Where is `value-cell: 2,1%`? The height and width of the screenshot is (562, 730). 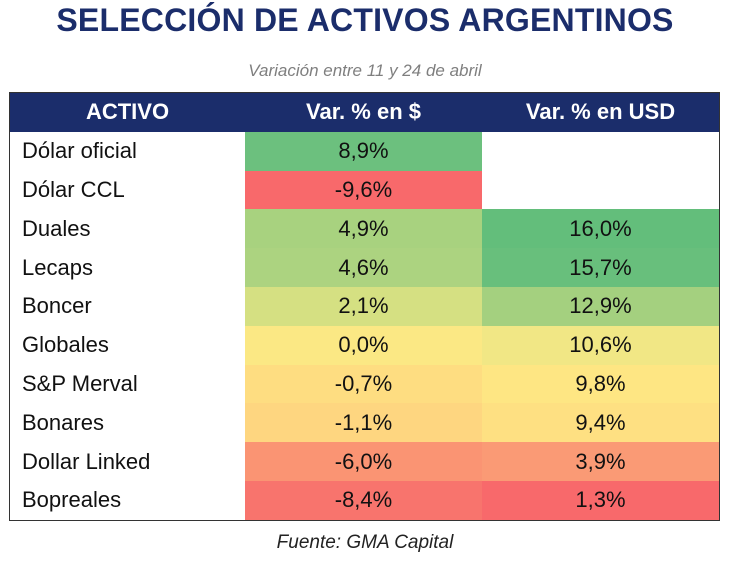
value-cell: 2,1% is located at coordinates (363, 306).